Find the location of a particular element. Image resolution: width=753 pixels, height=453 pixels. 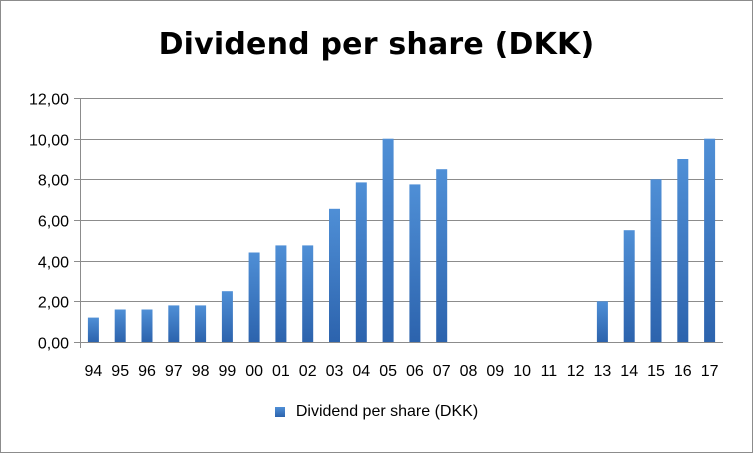

y-tick-label: 12,00 is located at coordinates (49, 100).